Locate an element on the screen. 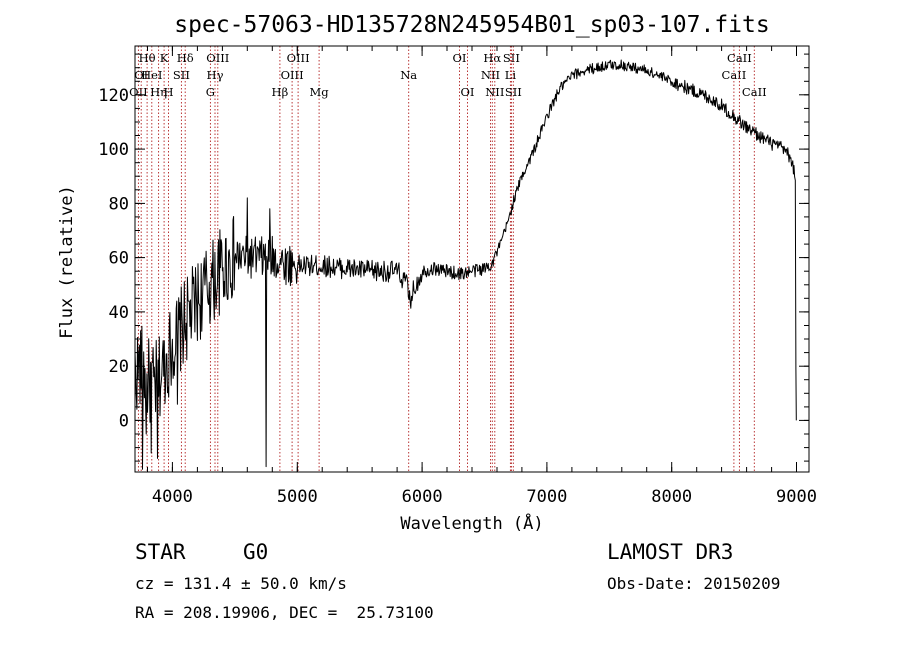 Image resolution: width=900 pixels, height=649 pixels. line-marker-label: Hγ is located at coordinates (215, 75).